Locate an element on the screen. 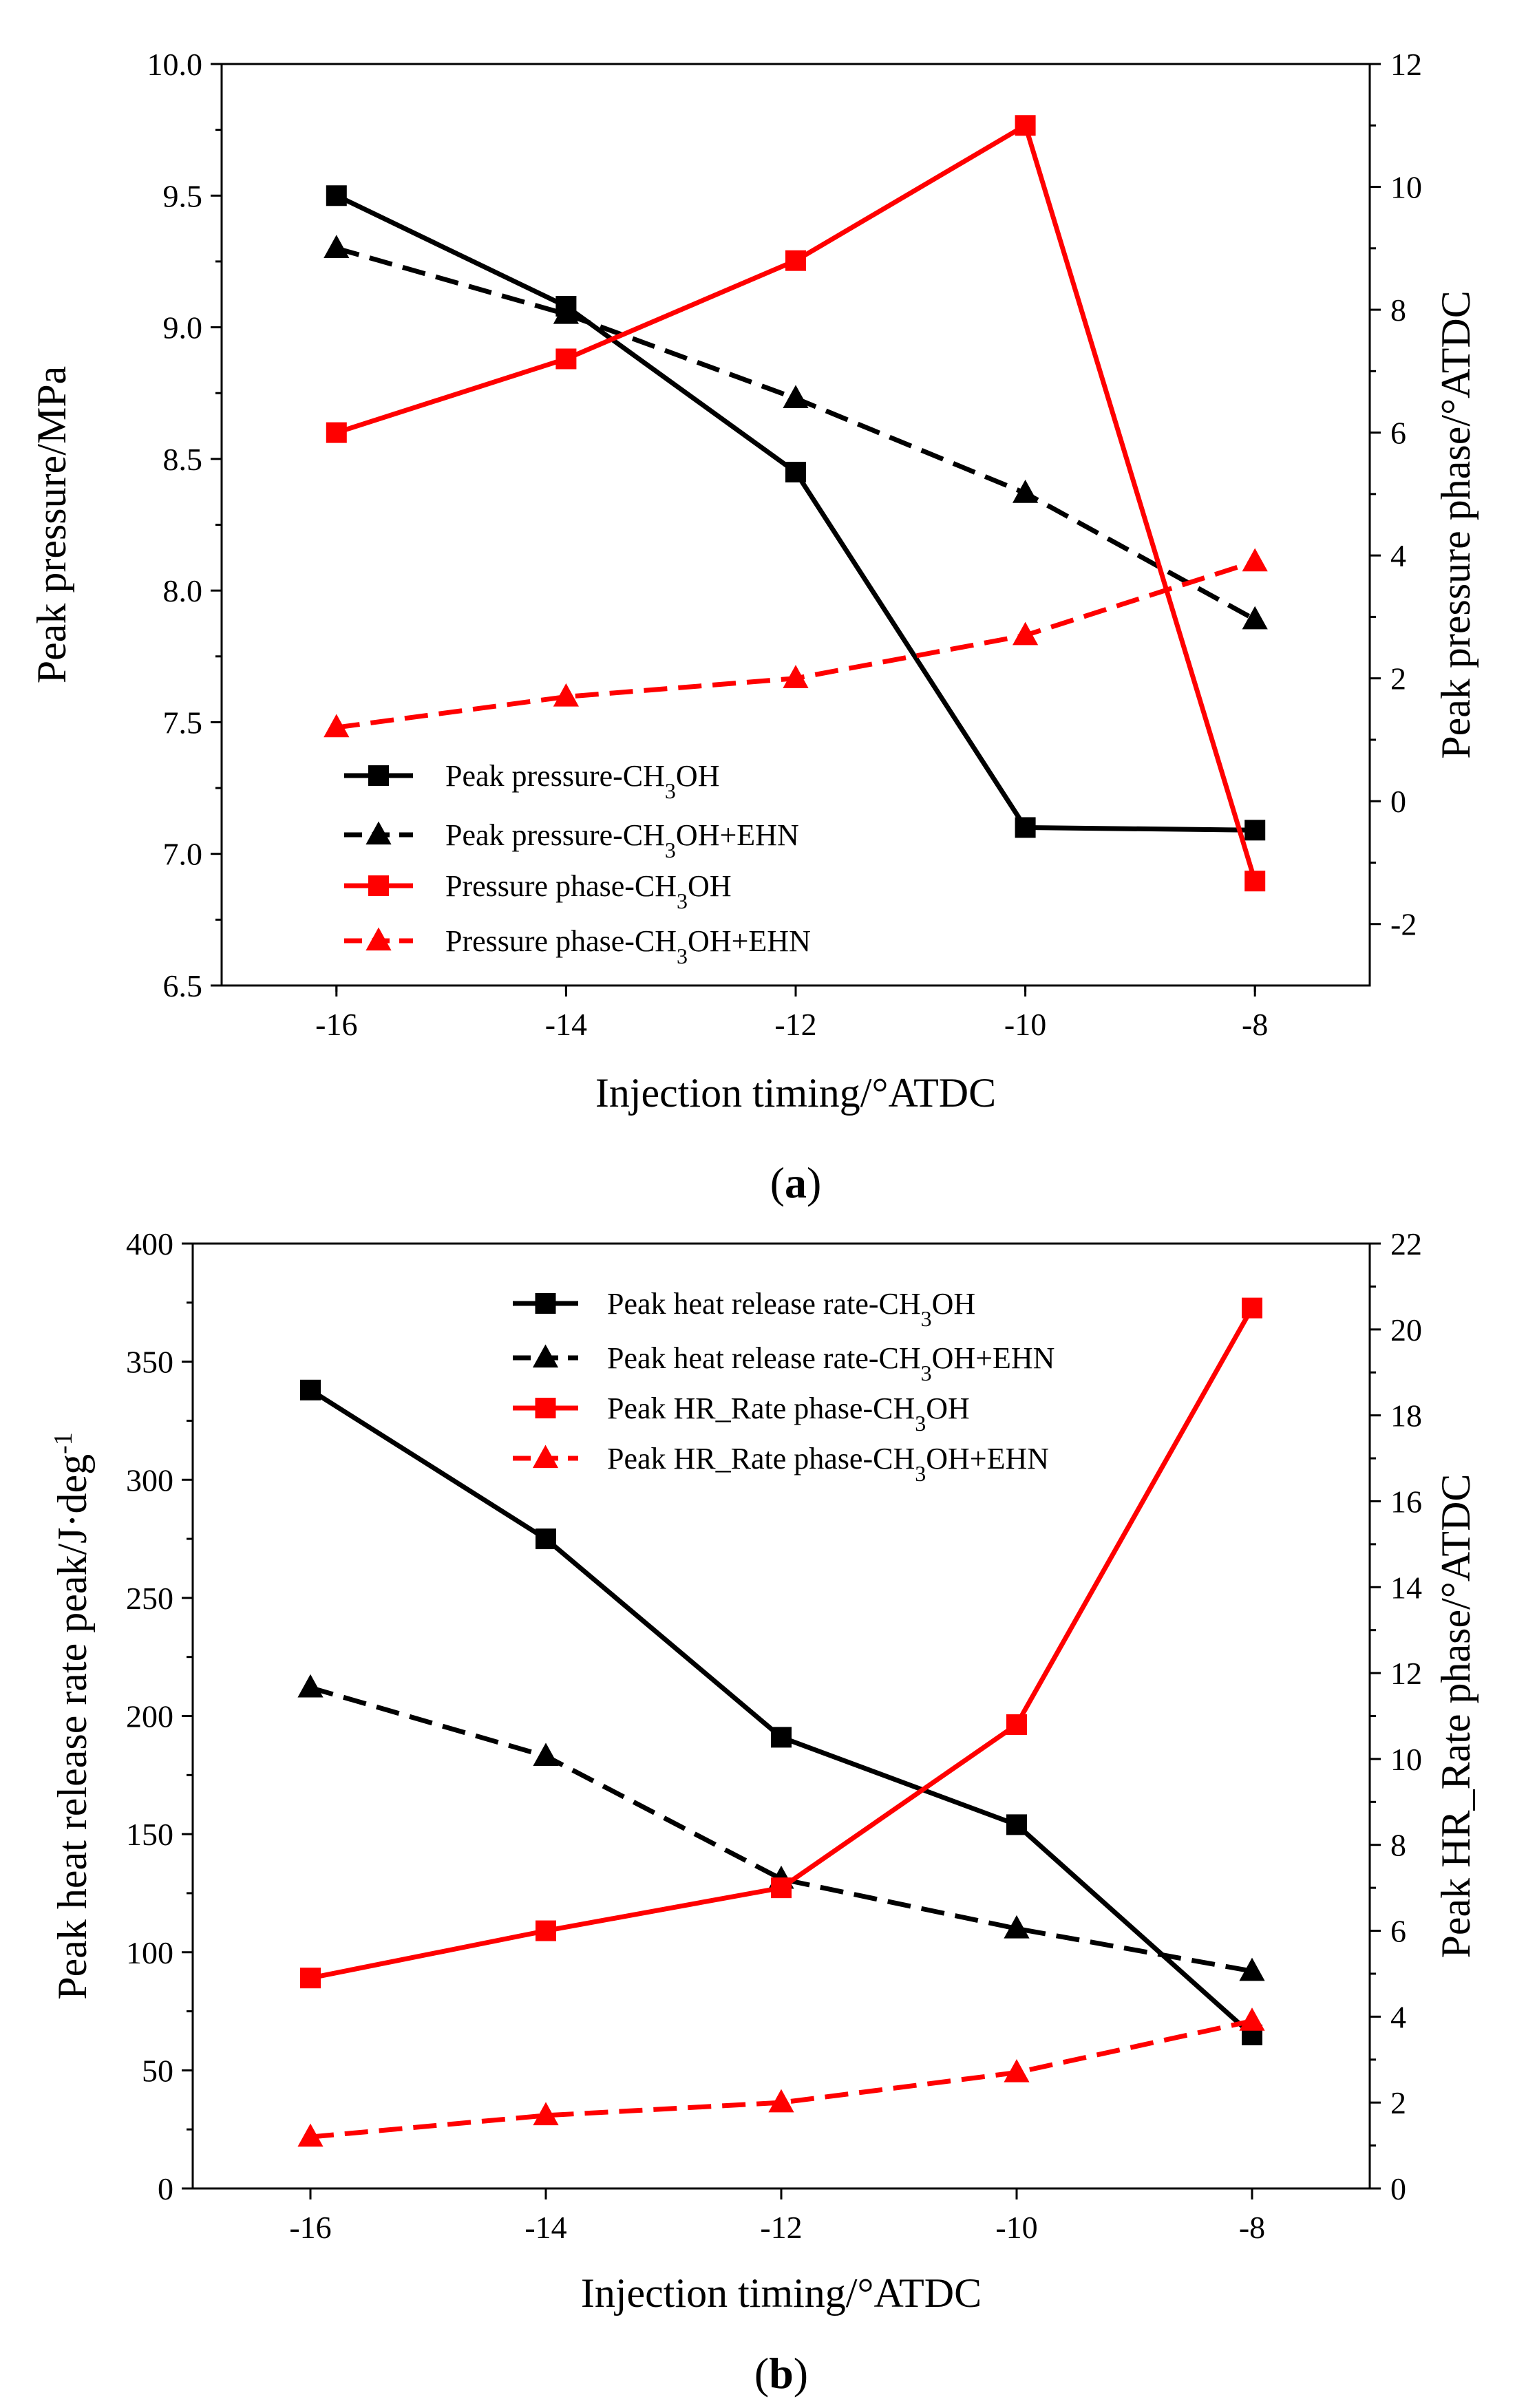 The width and height of the screenshot is (1526, 2408). x-tick-label: -16 is located at coordinates (310, 2227).